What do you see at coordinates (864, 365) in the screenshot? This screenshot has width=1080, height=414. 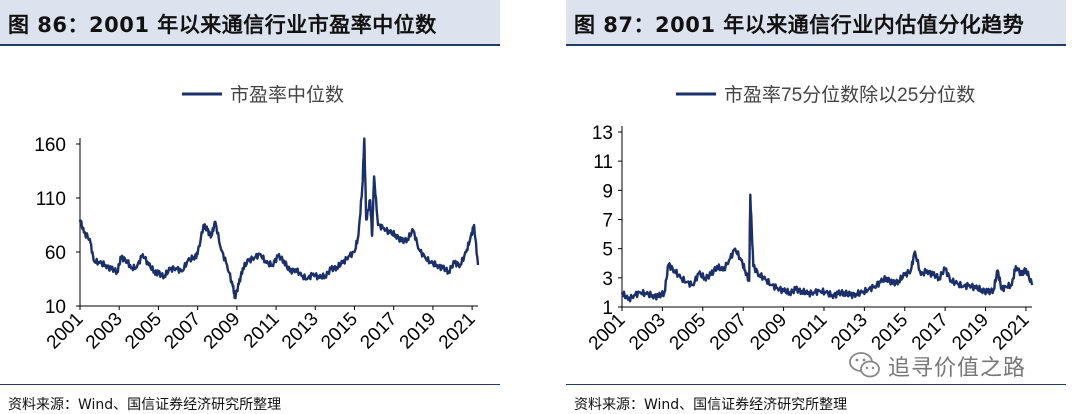 I see `wechat-icon` at bounding box center [864, 365].